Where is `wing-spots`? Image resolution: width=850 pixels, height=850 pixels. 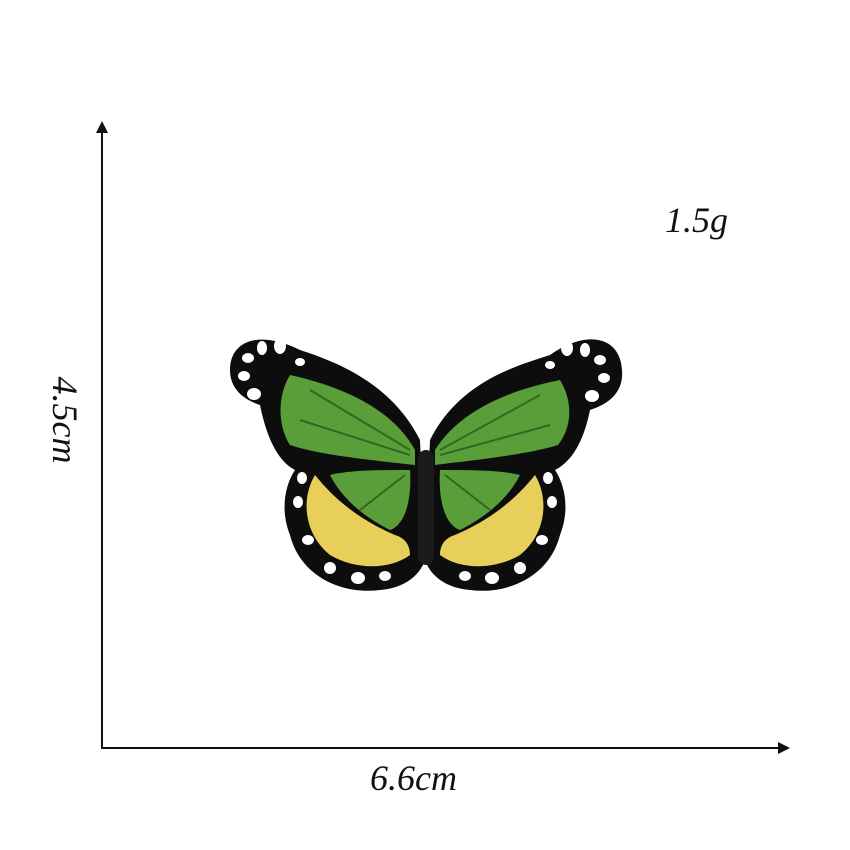
wing-spots is located at coordinates (424, 461).